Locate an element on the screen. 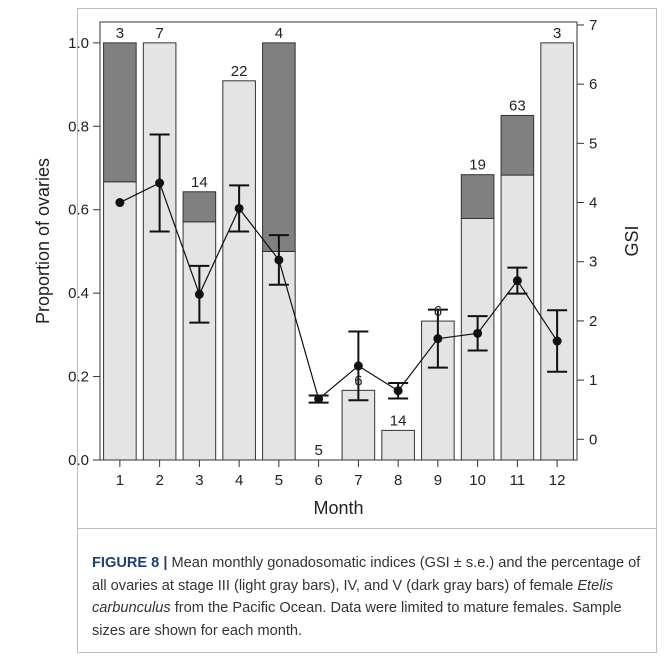  y-left-tick-label-1.0: 1.0 is located at coordinates (78, 43).